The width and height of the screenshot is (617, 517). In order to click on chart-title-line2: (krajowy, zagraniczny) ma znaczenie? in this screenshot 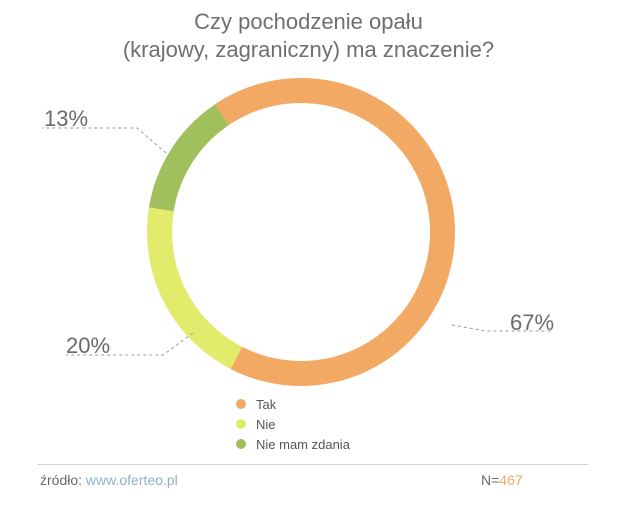, I will do `click(308, 49)`.